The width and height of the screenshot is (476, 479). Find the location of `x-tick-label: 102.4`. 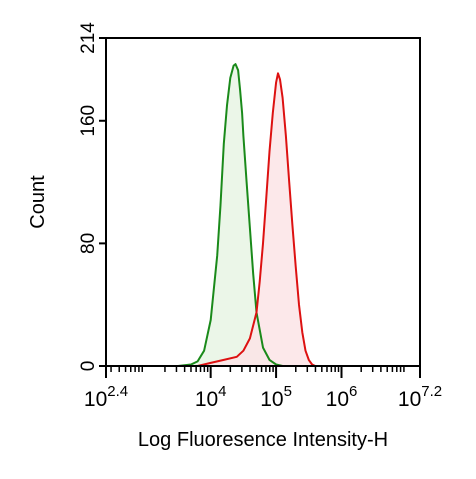

x-tick-label: 102.4 is located at coordinates (106, 397).